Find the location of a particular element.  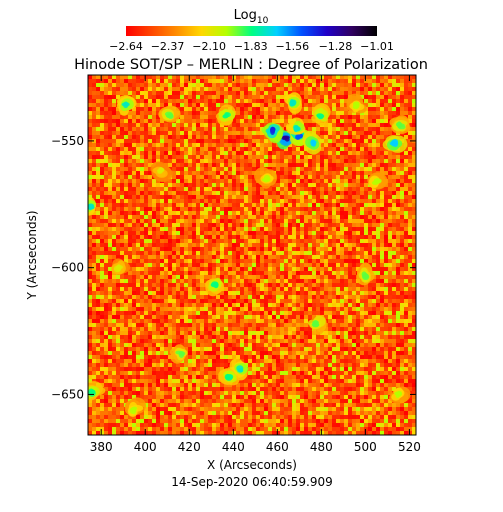

x-tick-label: 440 is located at coordinates (233, 447).